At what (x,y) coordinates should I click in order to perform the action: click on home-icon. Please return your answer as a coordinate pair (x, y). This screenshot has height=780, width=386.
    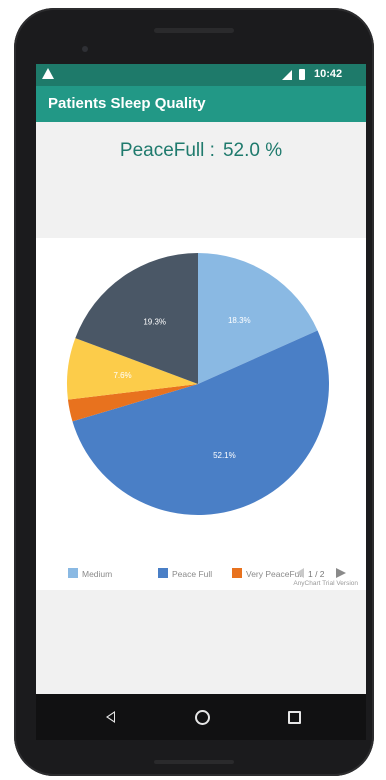
    Looking at the image, I should click on (202, 717).